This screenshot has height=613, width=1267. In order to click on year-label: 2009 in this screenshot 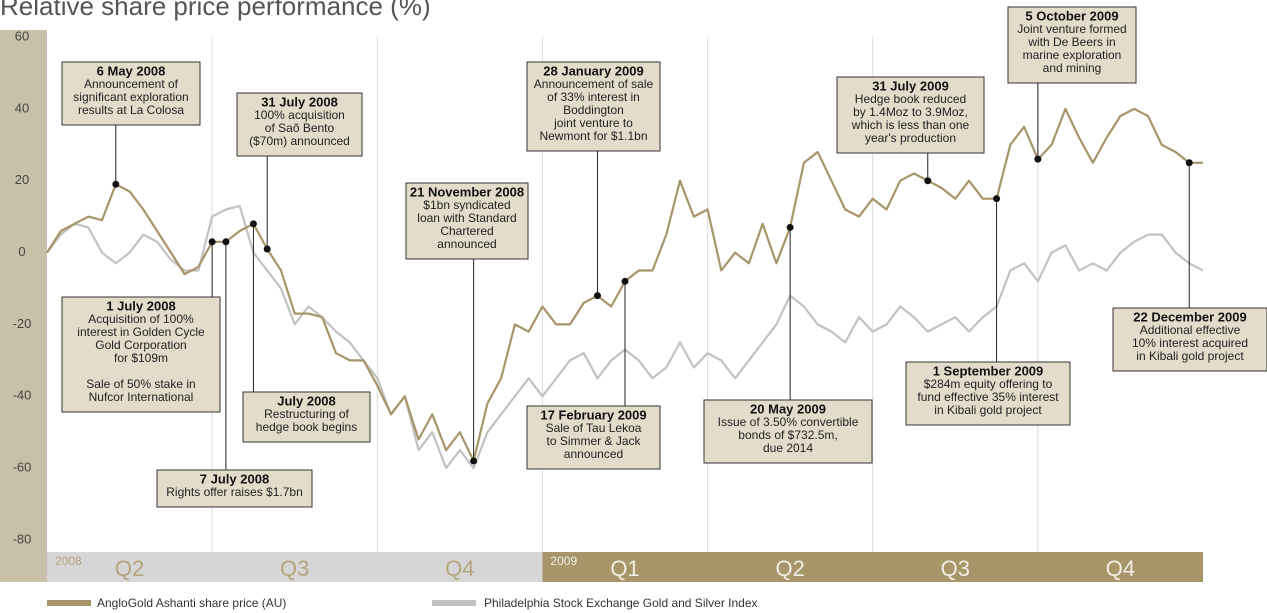, I will do `click(563, 561)`.